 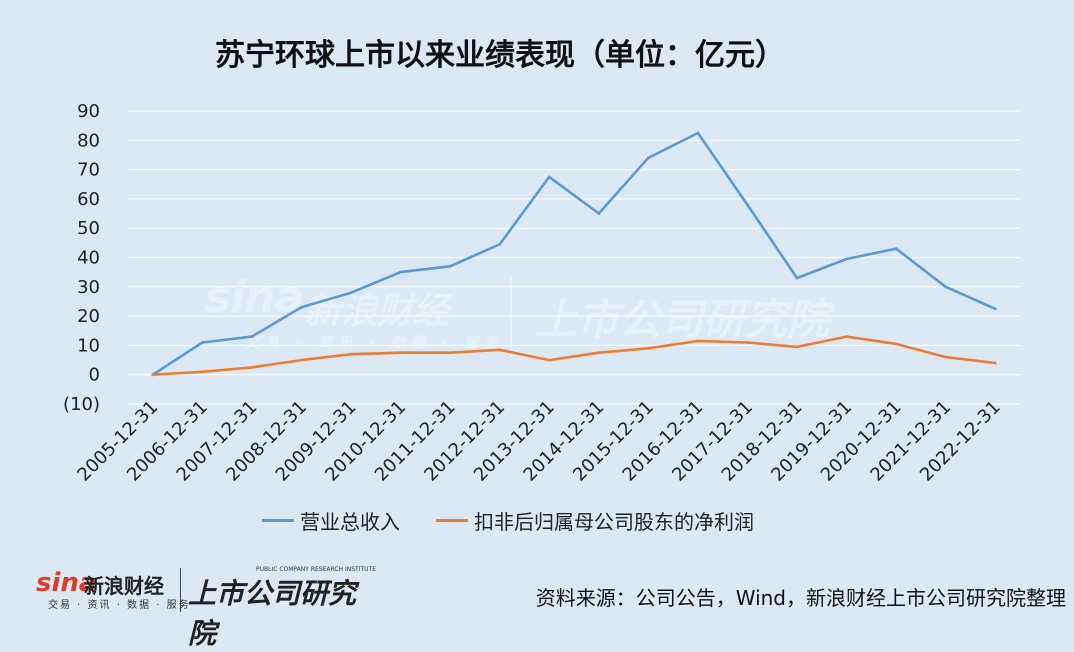 What do you see at coordinates (81, 404) in the screenshot?
I see `y-tick-label: (10)` at bounding box center [81, 404].